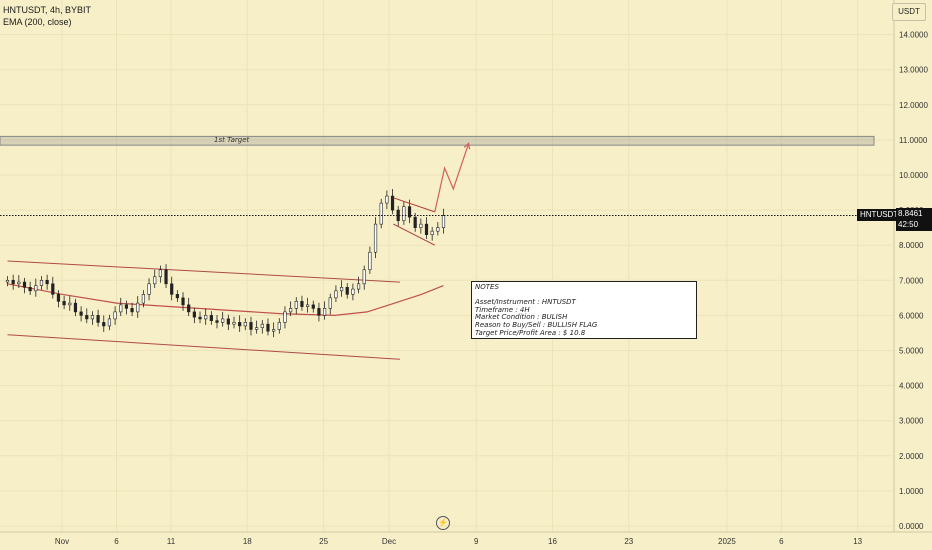 The image size is (932, 550). I want to click on y-tick-label: 14.0000, so click(913, 35).